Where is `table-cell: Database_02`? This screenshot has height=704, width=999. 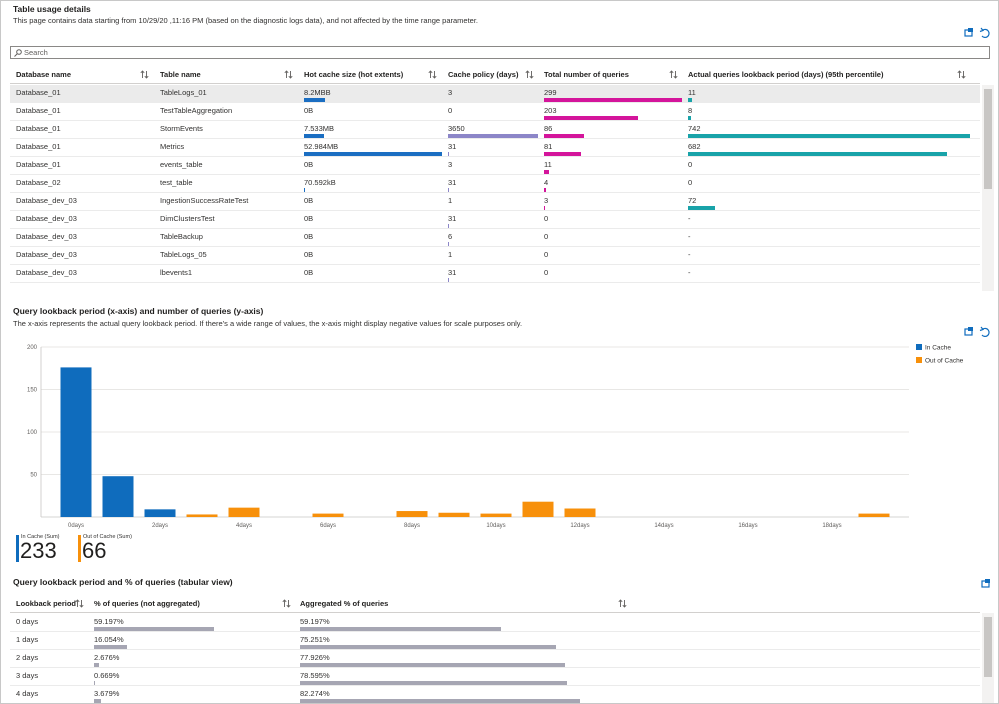
table-cell: Database_02 is located at coordinates (38, 182).